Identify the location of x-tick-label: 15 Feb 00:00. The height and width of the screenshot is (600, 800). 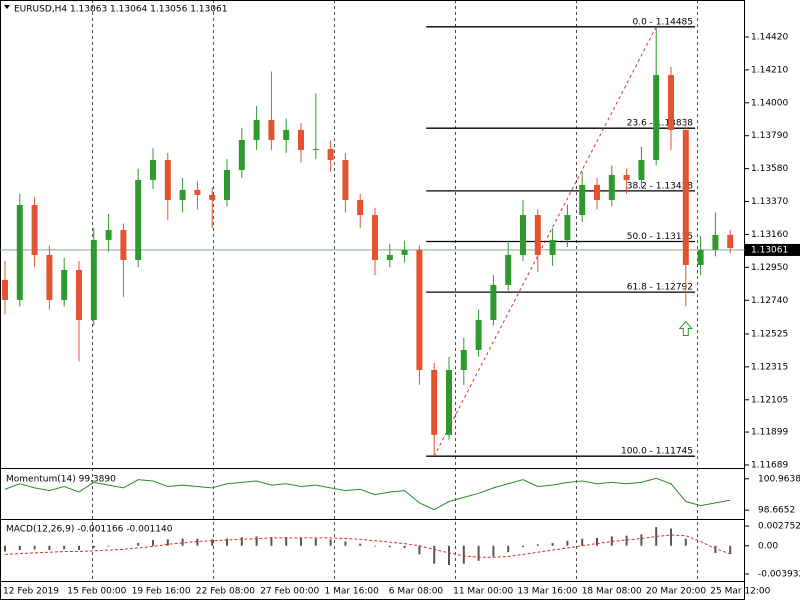
(96, 592).